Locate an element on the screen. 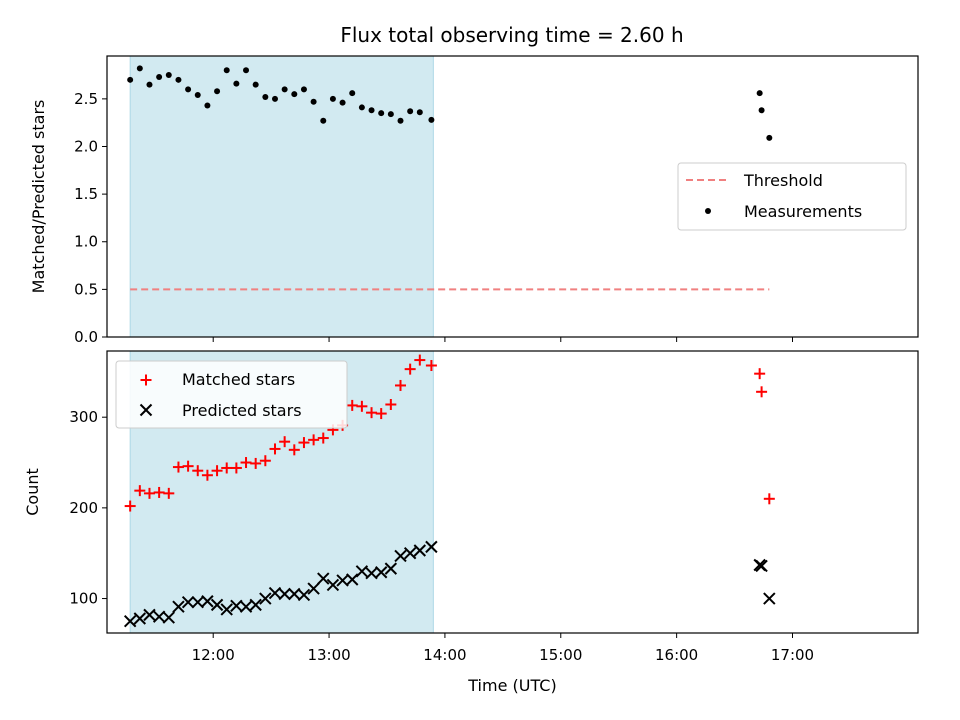 The width and height of the screenshot is (960, 720). ratio-y-axis-ticks: 0.0 0.5 1.0 1.5 2.0 2.5 is located at coordinates (90, 218).